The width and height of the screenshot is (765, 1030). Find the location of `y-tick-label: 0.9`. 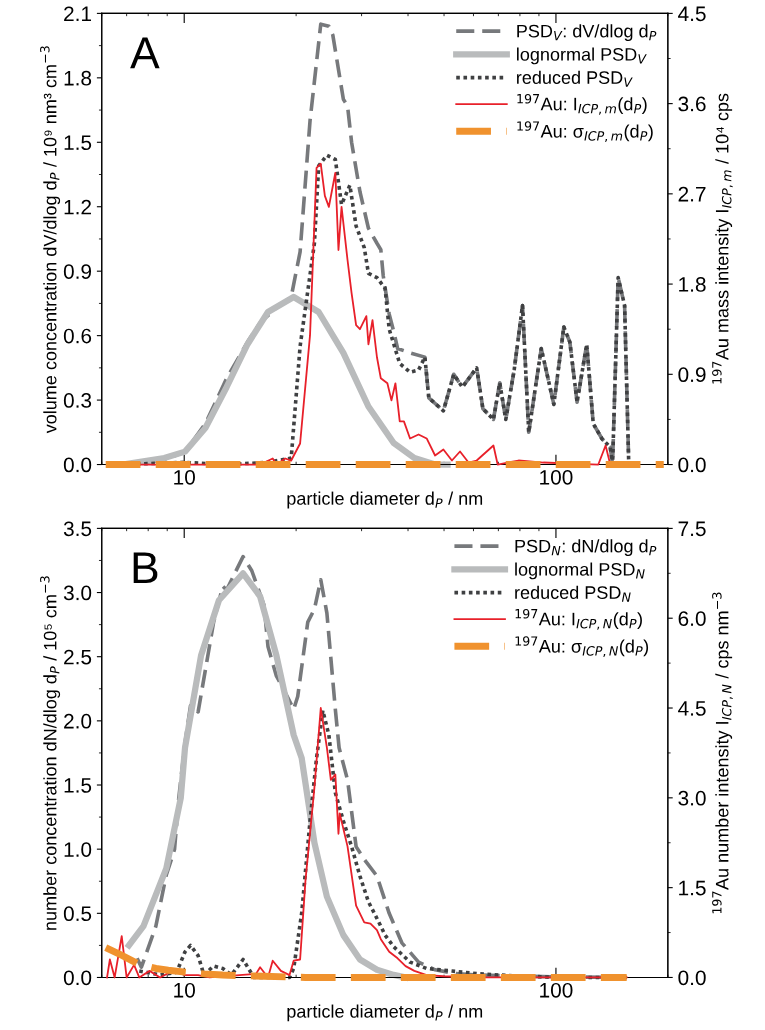

y-tick-label: 0.9 is located at coordinates (77, 271).